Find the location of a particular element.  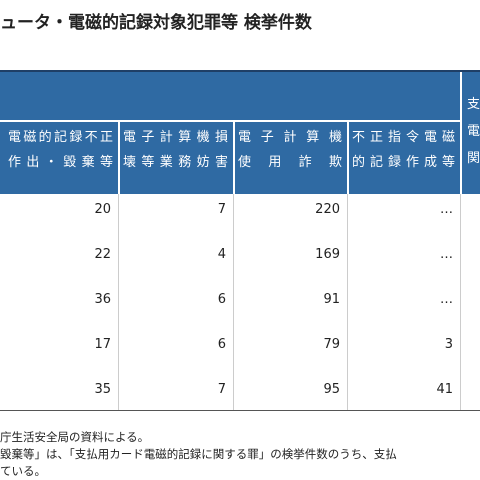

column-header: 的記録作成等 is located at coordinates (403, 162).